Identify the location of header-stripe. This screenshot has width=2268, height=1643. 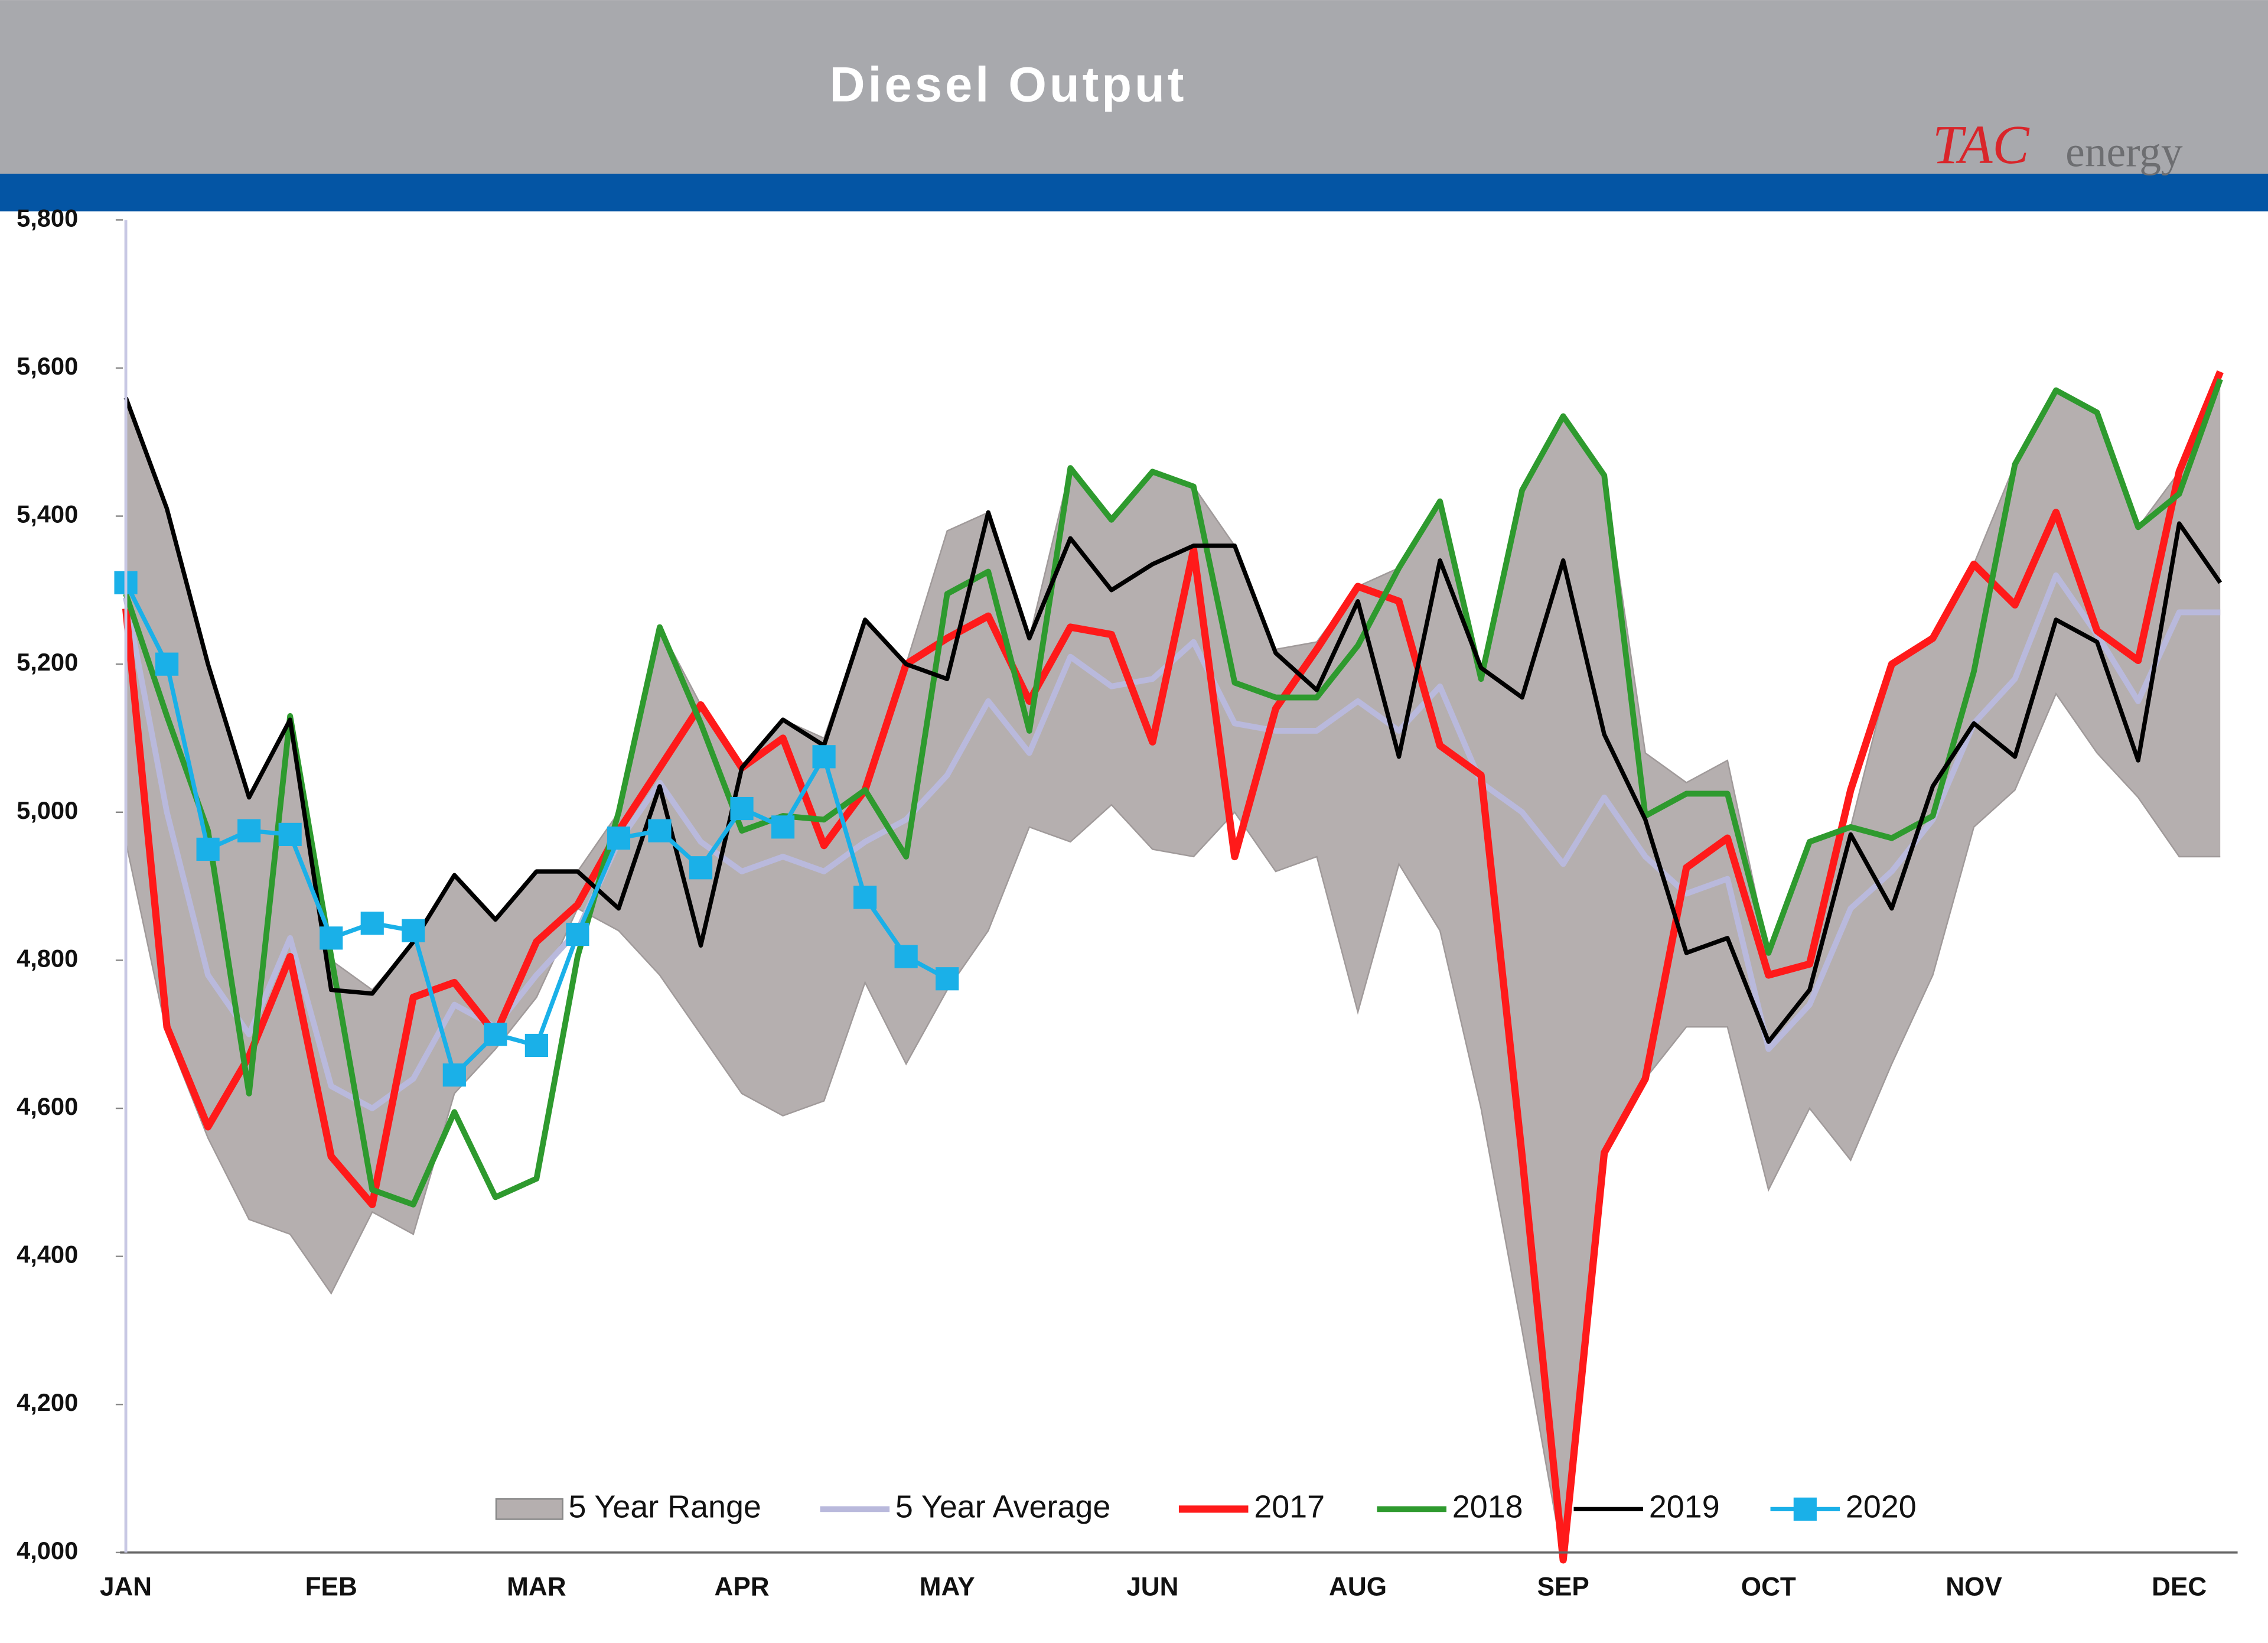
(1134, 193).